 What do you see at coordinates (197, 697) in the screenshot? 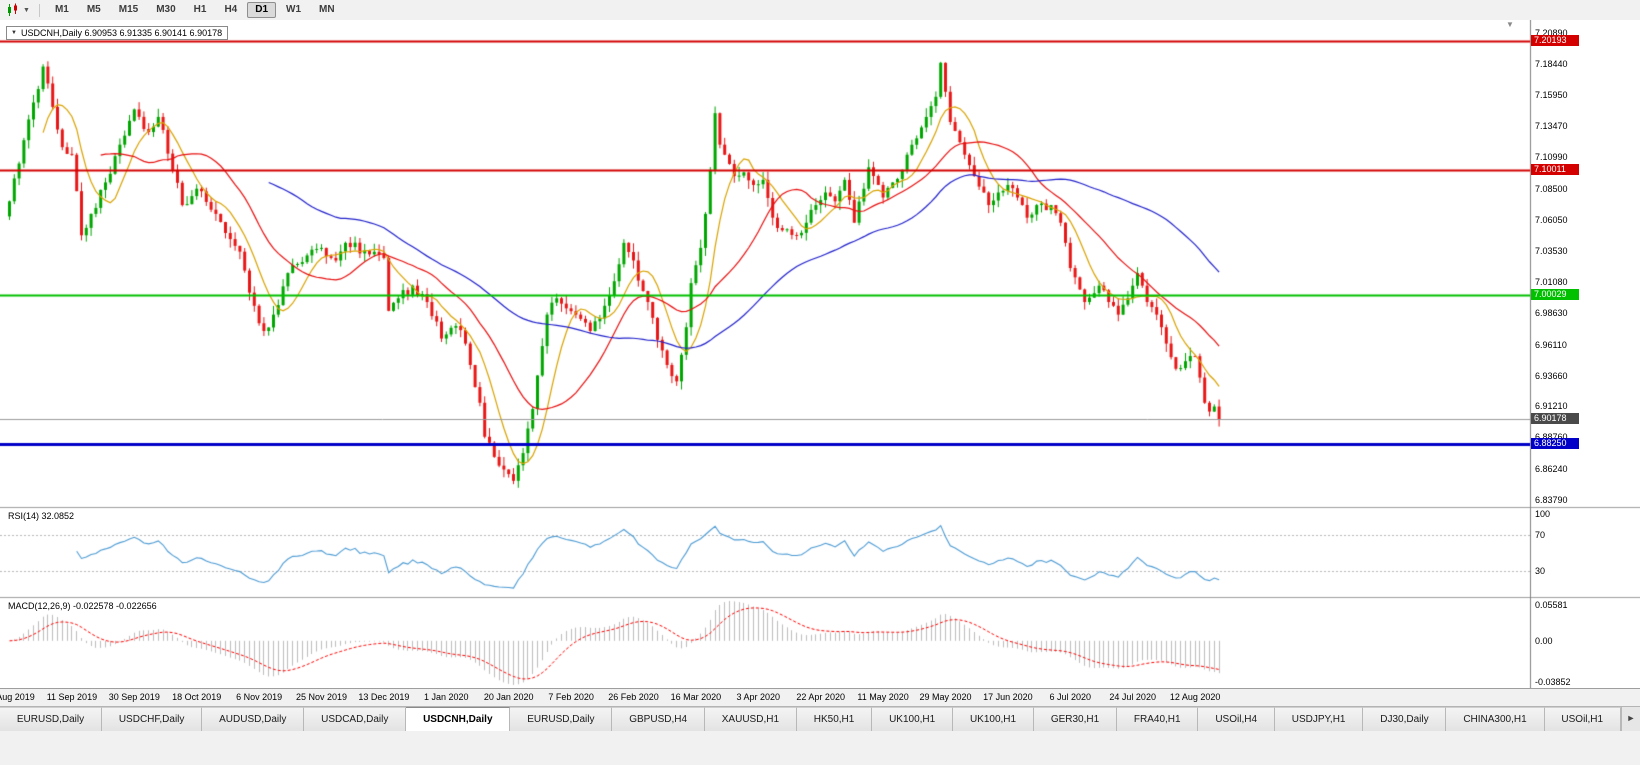
I see `date-axis-label: 18 Oct 2019` at bounding box center [197, 697].